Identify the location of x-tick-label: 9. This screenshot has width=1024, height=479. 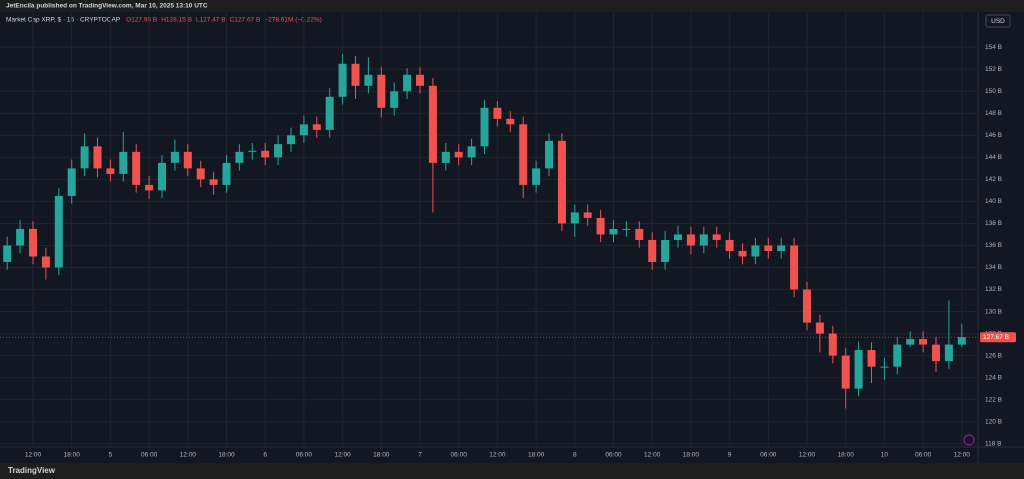
(730, 455).